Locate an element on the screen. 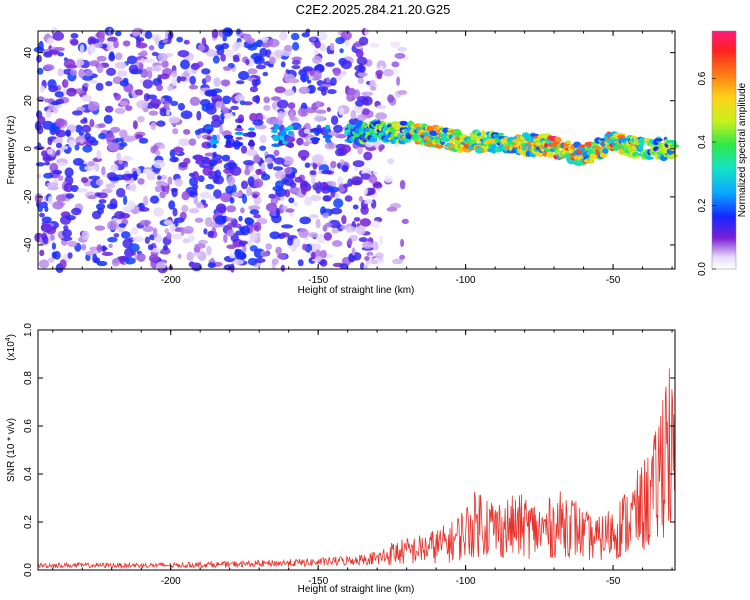 Image resolution: width=750 pixels, height=600 pixels. colorbar-tick-label: 0.4 is located at coordinates (702, 142).